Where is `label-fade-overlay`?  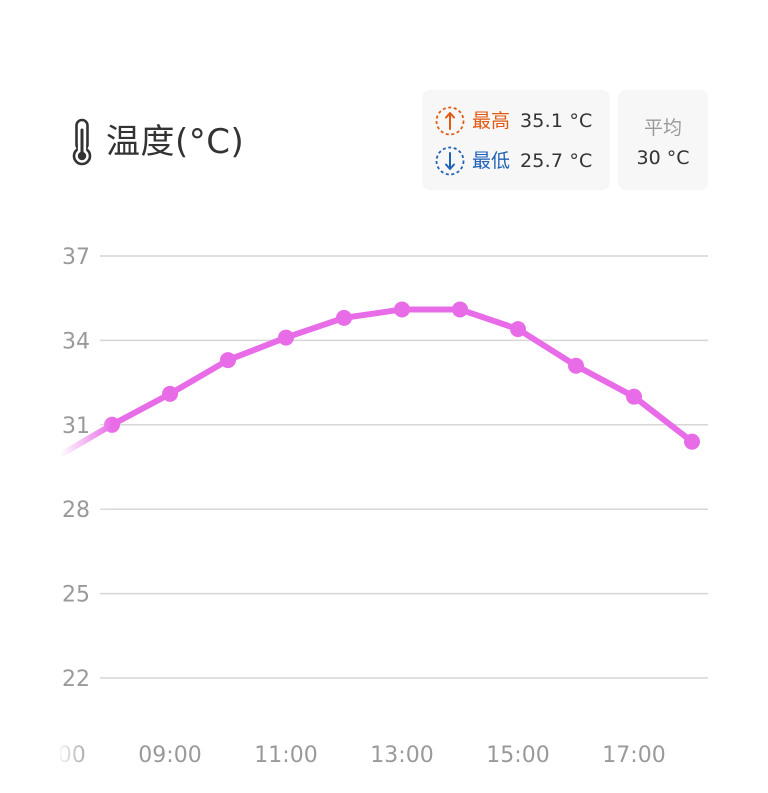
label-fade-overlay is located at coordinates (76, 755).